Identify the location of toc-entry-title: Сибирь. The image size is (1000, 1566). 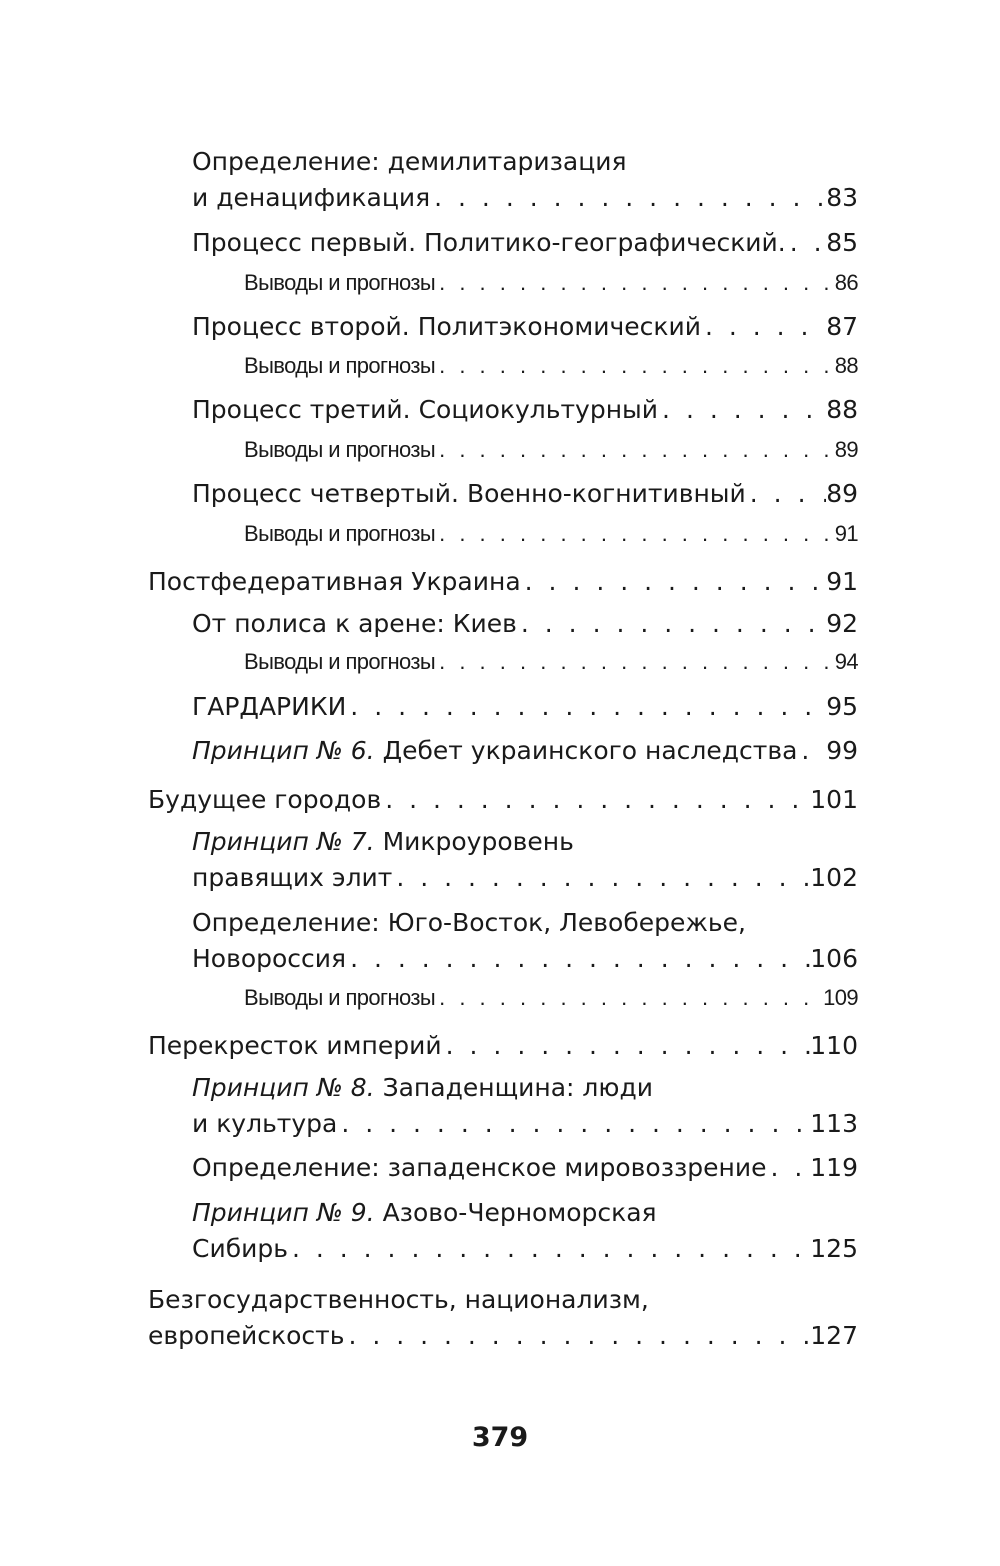
(240, 1249).